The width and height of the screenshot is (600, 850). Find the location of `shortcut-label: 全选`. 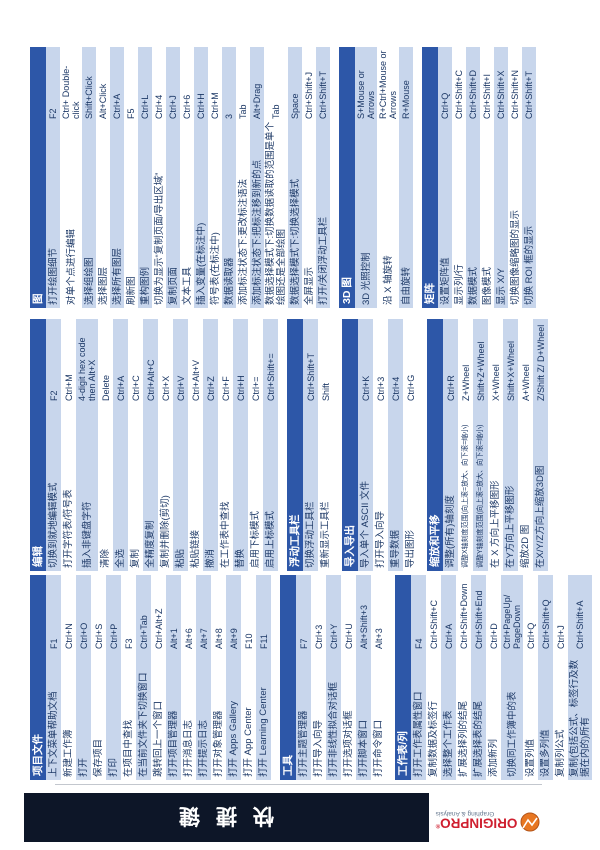

shortcut-label: 全选 is located at coordinates (120, 558).